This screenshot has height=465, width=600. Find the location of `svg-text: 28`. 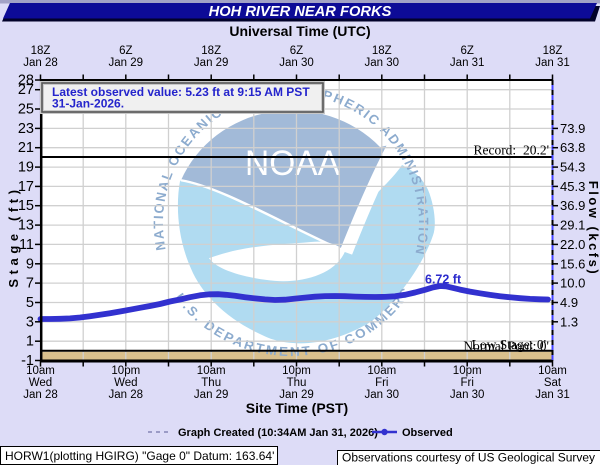

svg-text: 28 is located at coordinates (26, 81).